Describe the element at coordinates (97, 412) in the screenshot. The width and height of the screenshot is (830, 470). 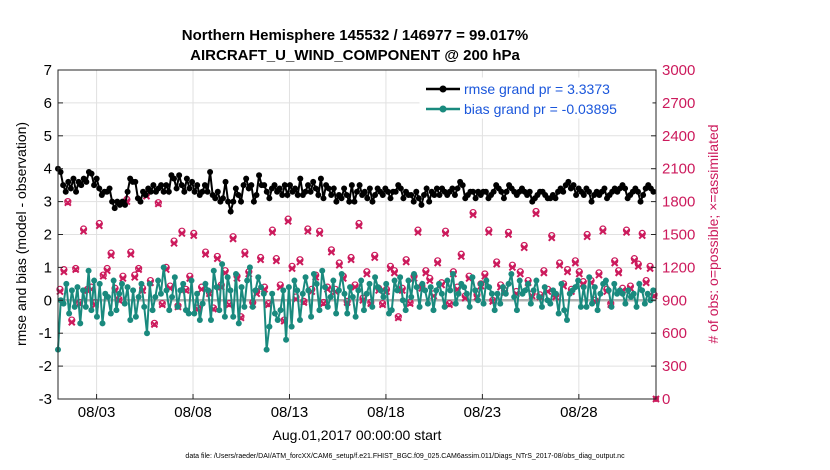
I see `x-tick-label: 08/03` at that location.